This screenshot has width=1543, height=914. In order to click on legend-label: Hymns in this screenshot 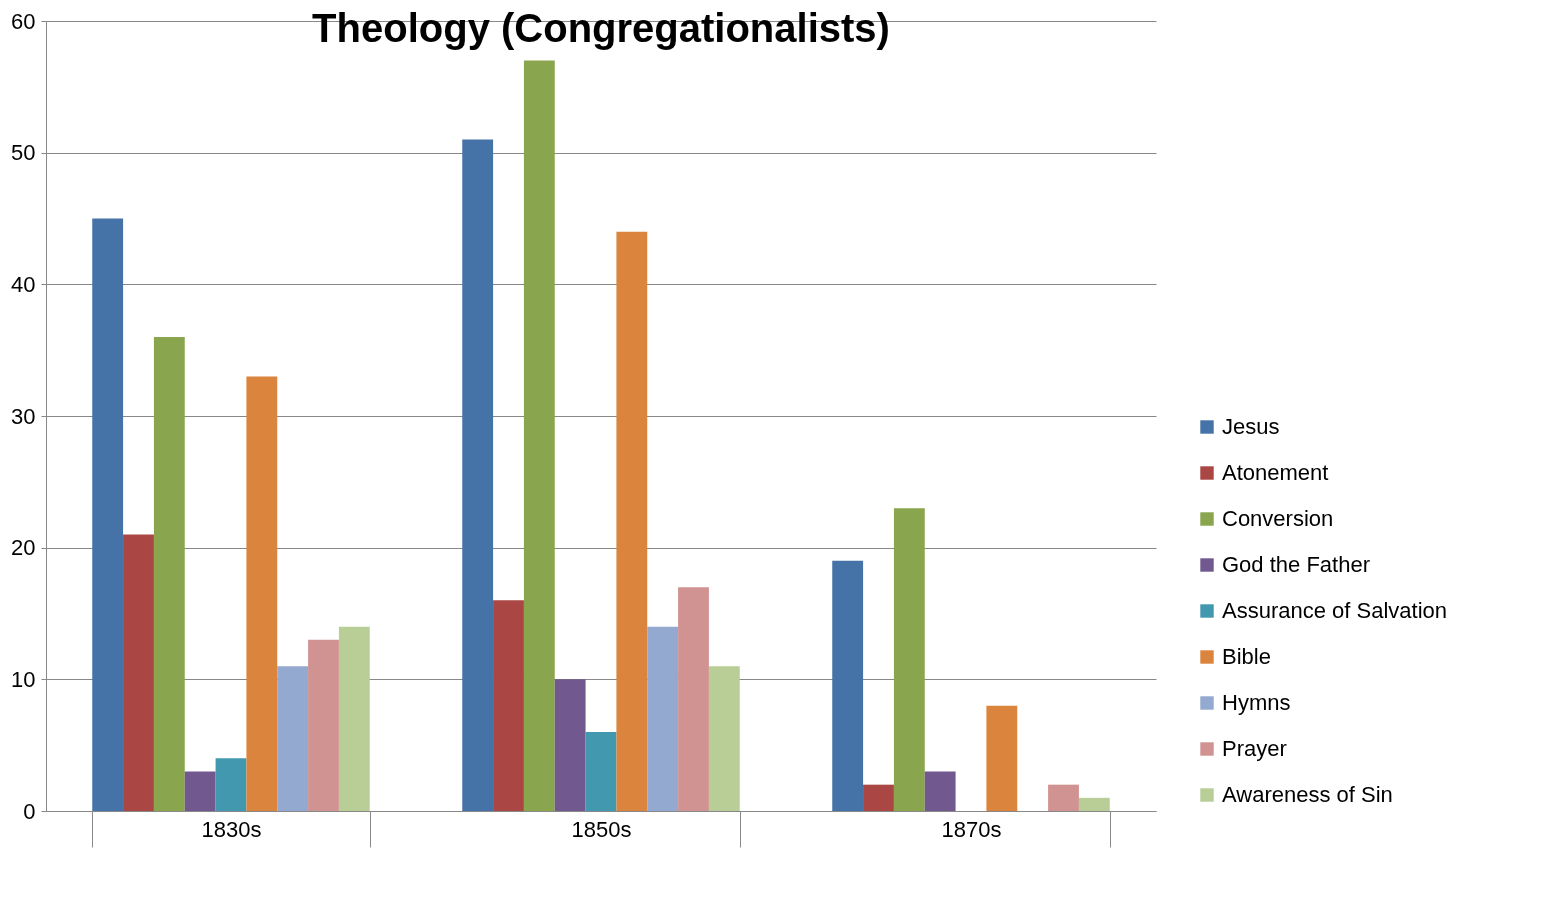, I will do `click(1256, 702)`.